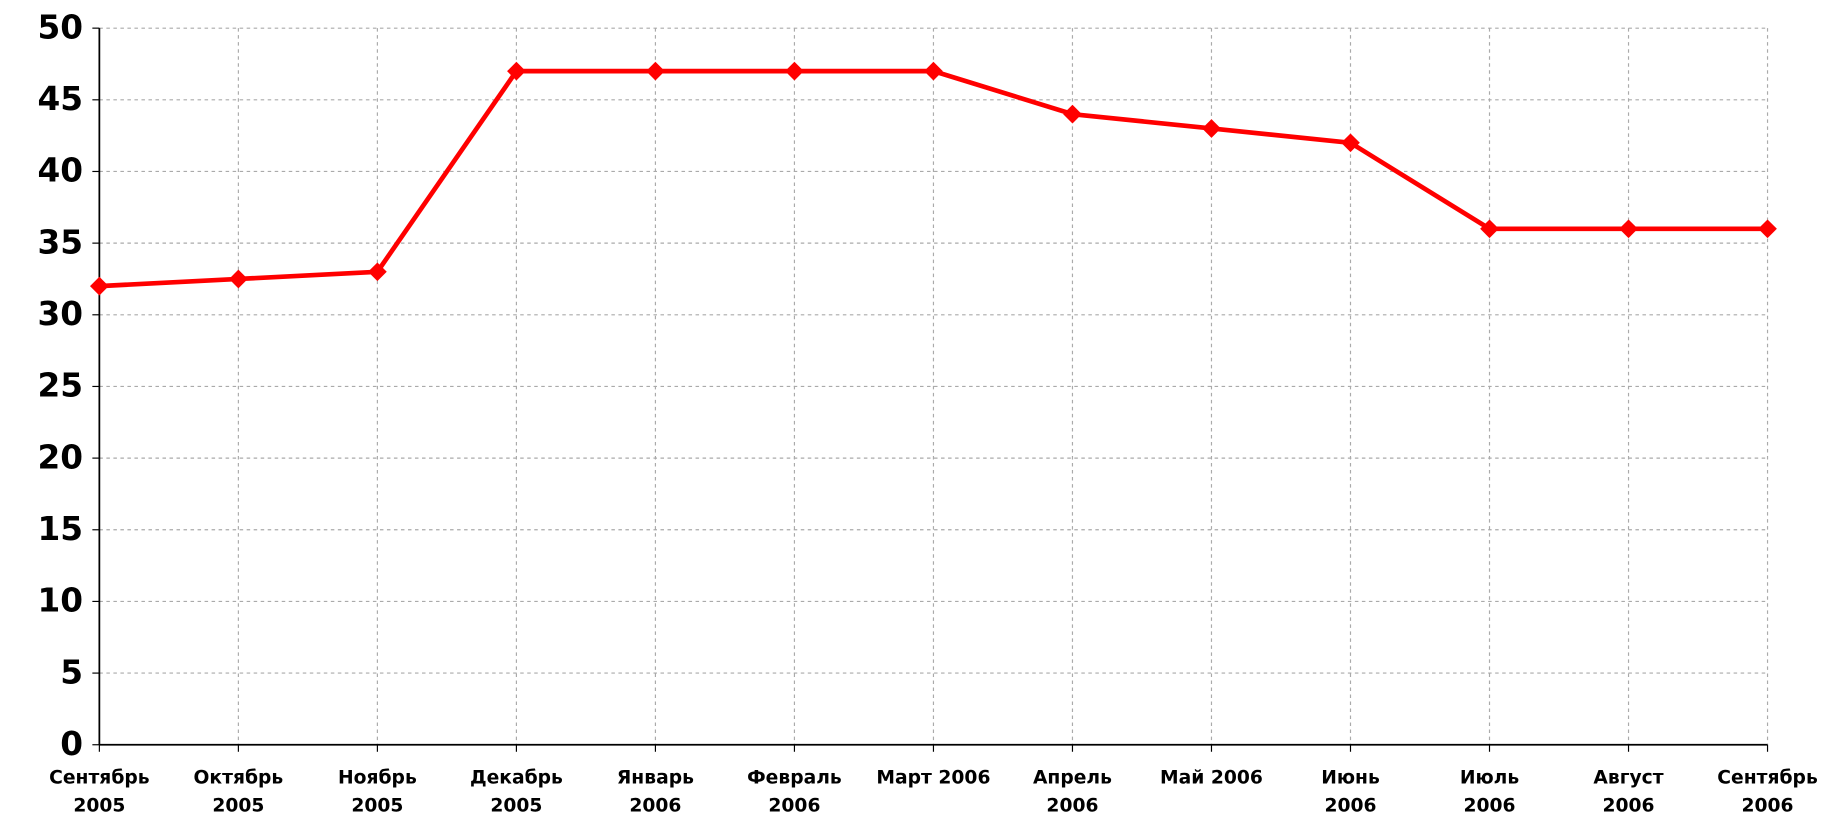 The height and width of the screenshot is (822, 1833). What do you see at coordinates (60, 529) in the screenshot?
I see `y-tick-label: 15` at bounding box center [60, 529].